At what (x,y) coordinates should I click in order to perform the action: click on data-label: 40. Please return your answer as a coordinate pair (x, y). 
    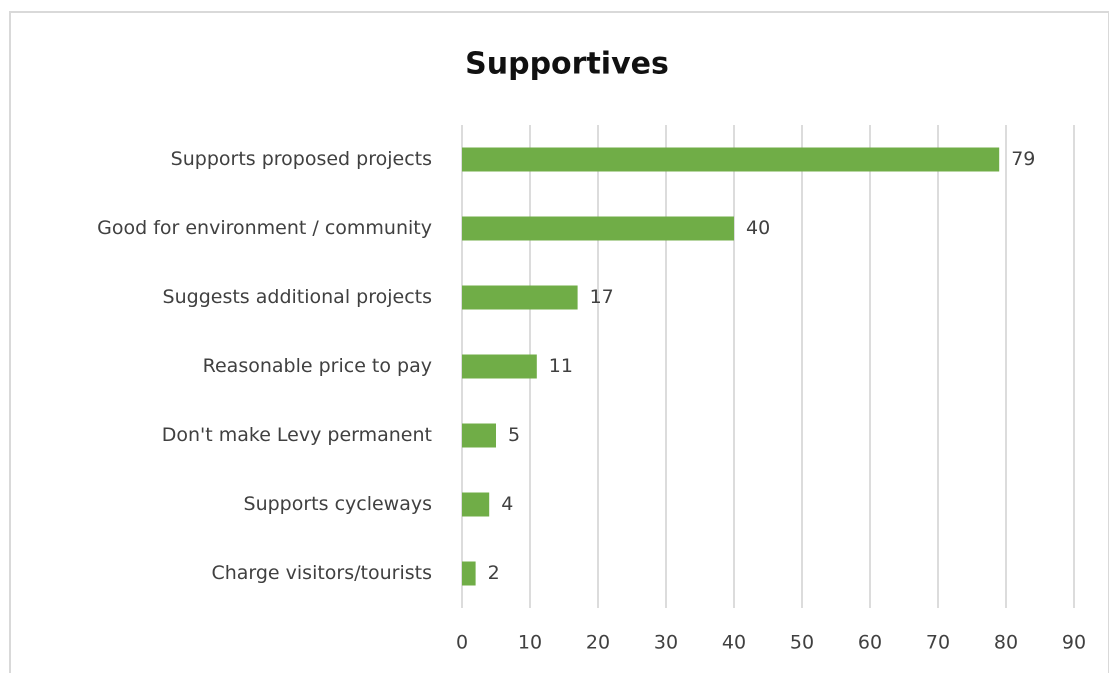
    Looking at the image, I should click on (758, 228).